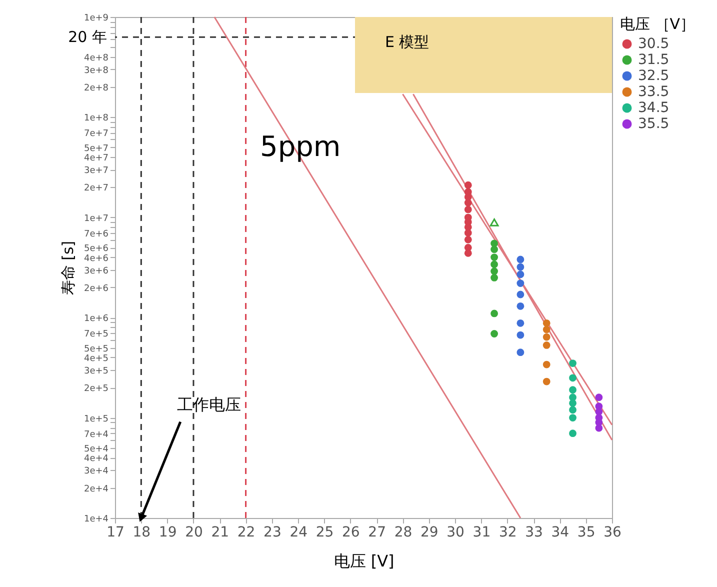 The width and height of the screenshot is (717, 587). What do you see at coordinates (654, 60) in the screenshot?
I see `legend-label: 31.5` at bounding box center [654, 60].